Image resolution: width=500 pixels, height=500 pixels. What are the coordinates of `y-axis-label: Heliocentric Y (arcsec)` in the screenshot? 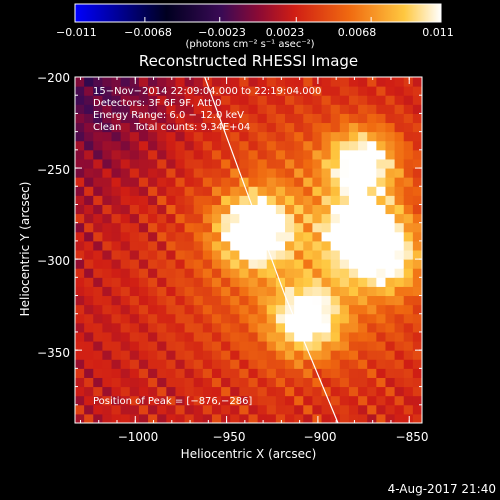 It's located at (25, 249).